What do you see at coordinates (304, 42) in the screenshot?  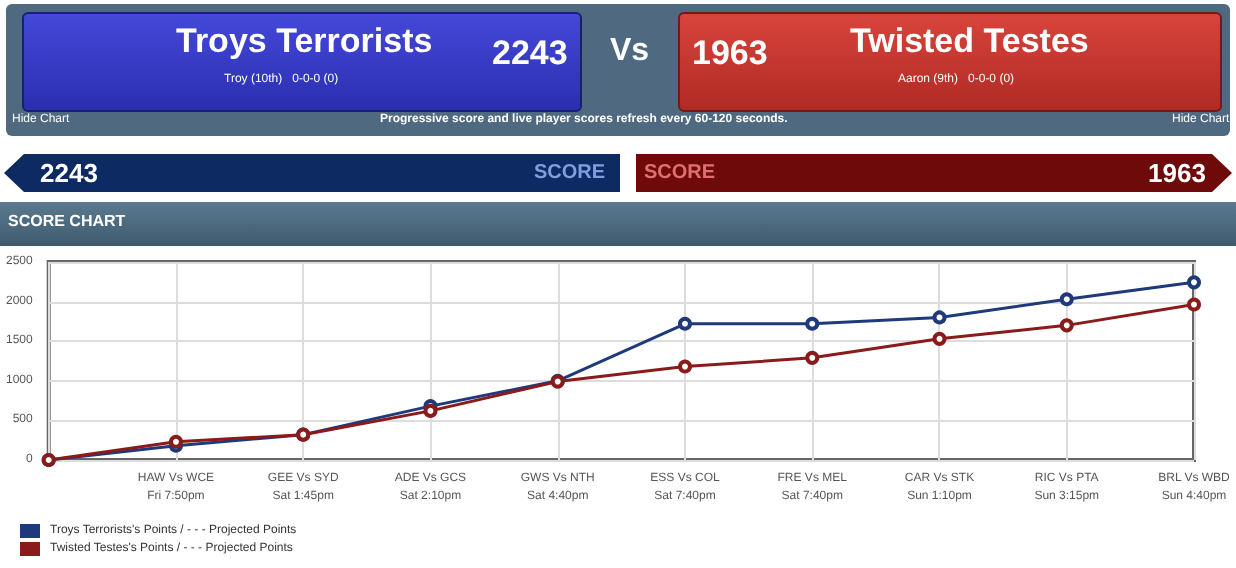 I see `text: Troys Terrorists` at bounding box center [304, 42].